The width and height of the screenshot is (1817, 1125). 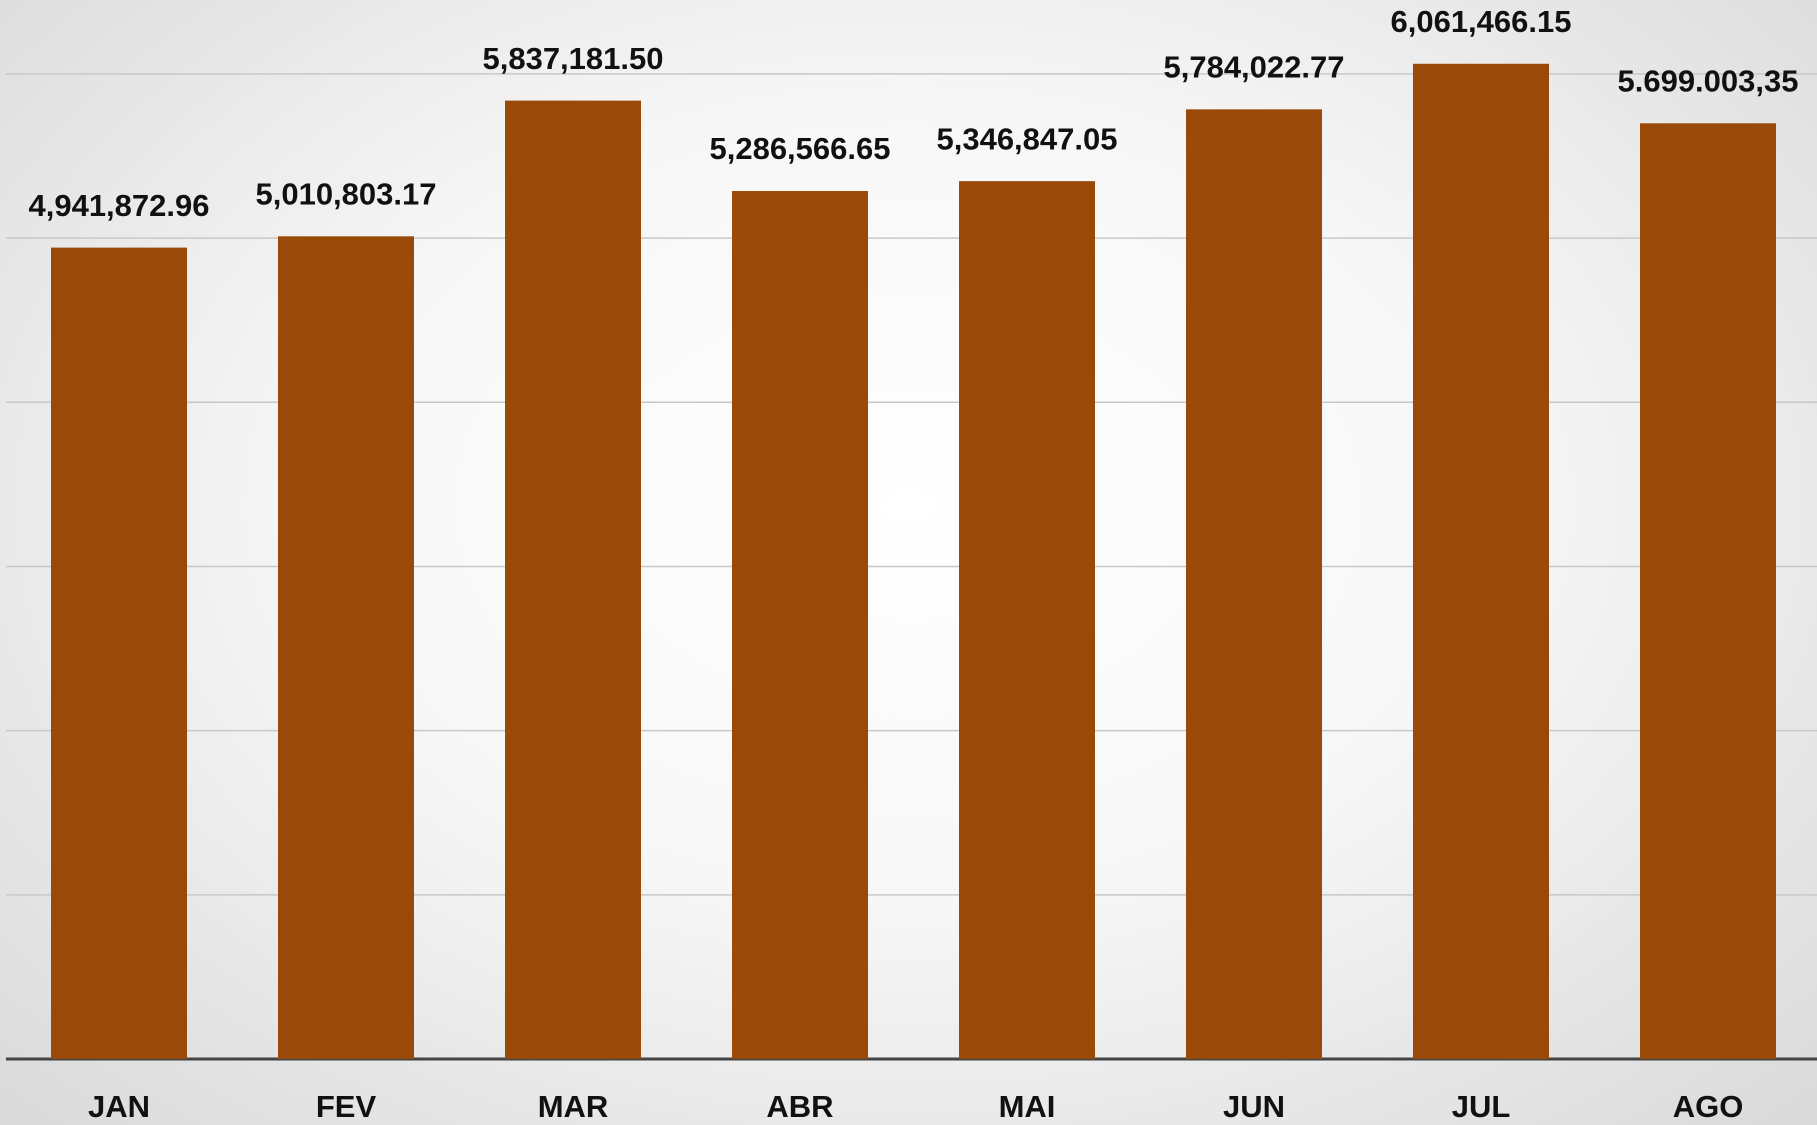 What do you see at coordinates (573, 1106) in the screenshot?
I see `x-tick-label: MAR` at bounding box center [573, 1106].